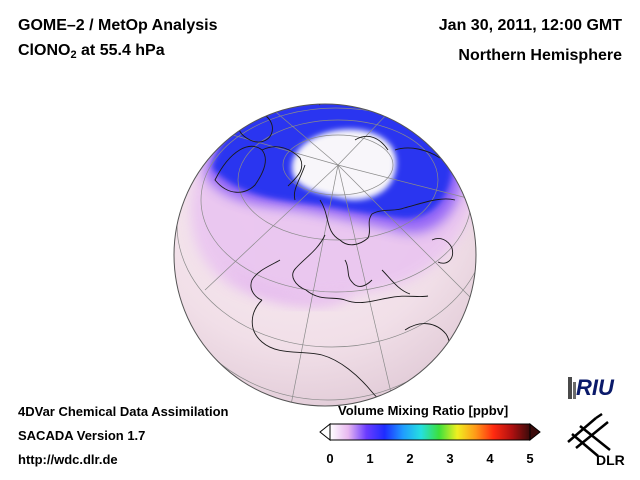 The height and width of the screenshot is (480, 640). I want to click on colorbar-tick-label: 3, so click(450, 458).